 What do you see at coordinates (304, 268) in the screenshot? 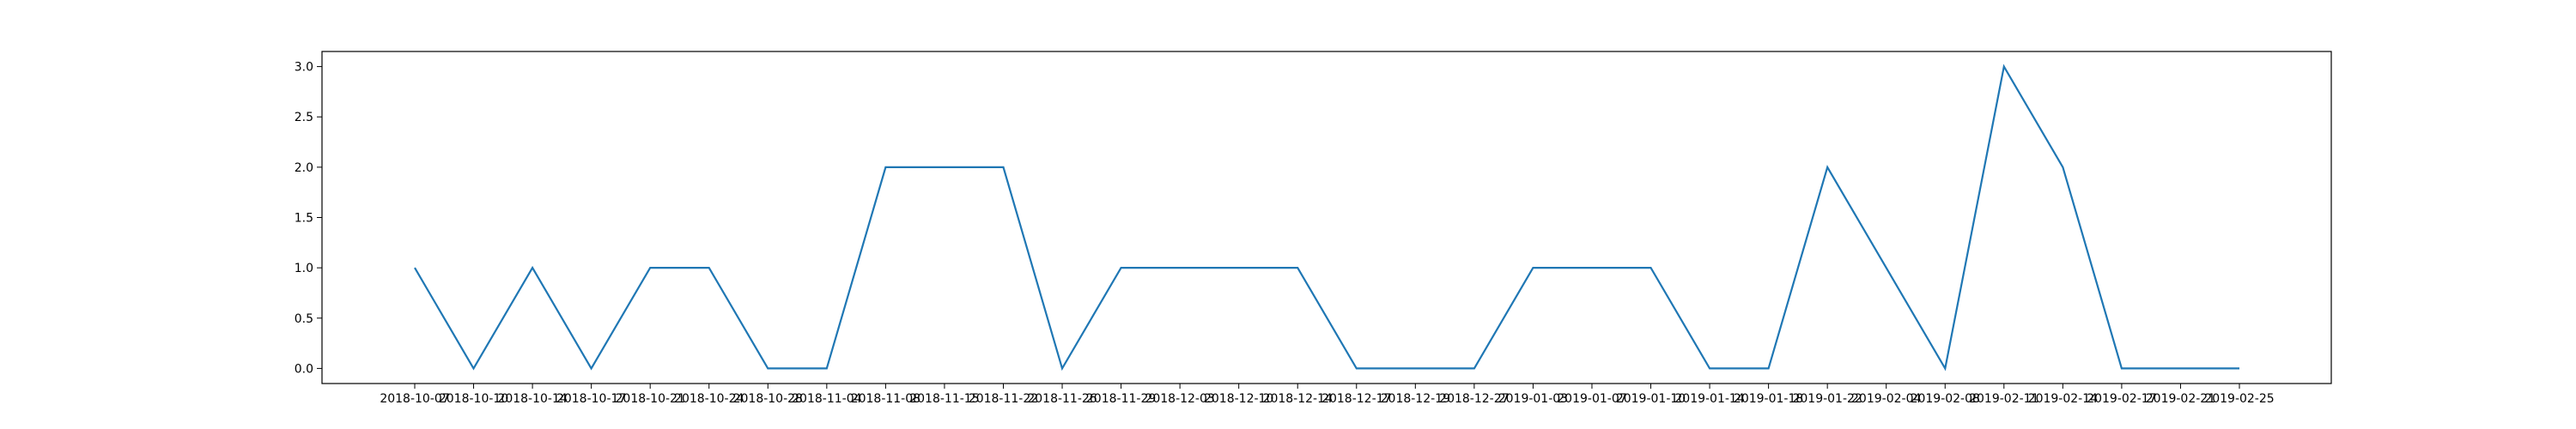
I see `y-tick-label: 1.0` at bounding box center [304, 268].